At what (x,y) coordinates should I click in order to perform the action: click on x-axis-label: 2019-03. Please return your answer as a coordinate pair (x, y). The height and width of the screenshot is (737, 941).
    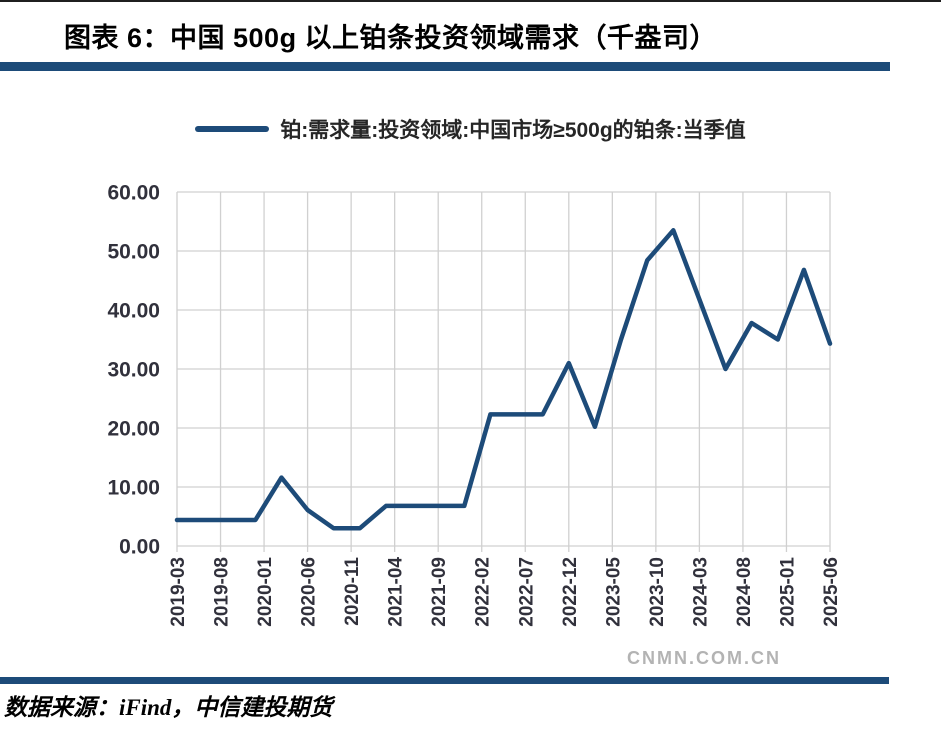
    Looking at the image, I should click on (178, 592).